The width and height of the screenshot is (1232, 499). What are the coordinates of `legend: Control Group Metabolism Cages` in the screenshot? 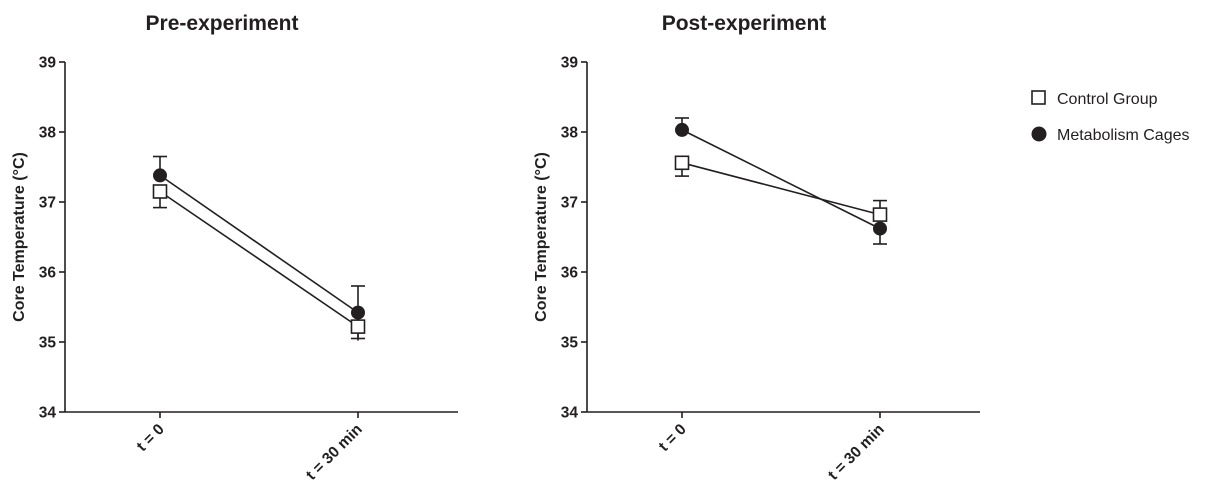 It's located at (1110, 117).